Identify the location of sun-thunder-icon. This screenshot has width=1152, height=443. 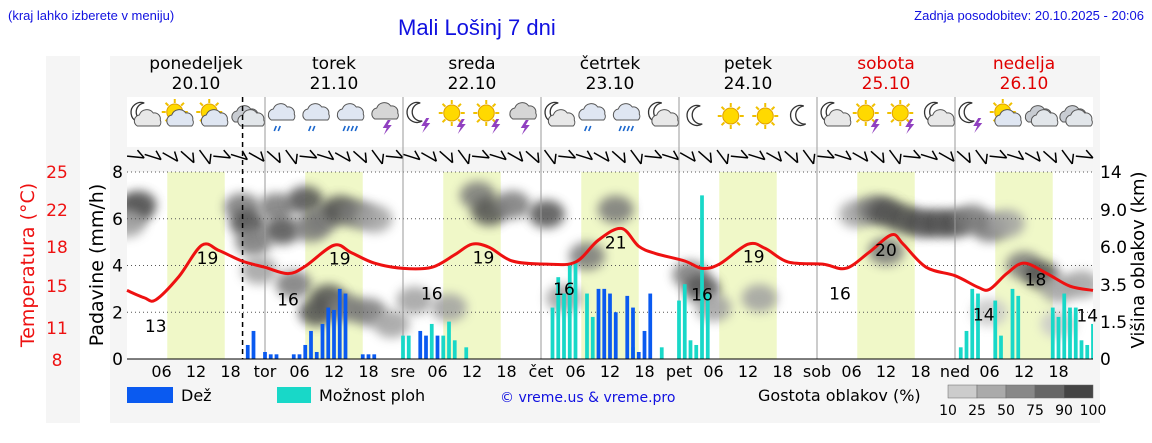
(487, 117).